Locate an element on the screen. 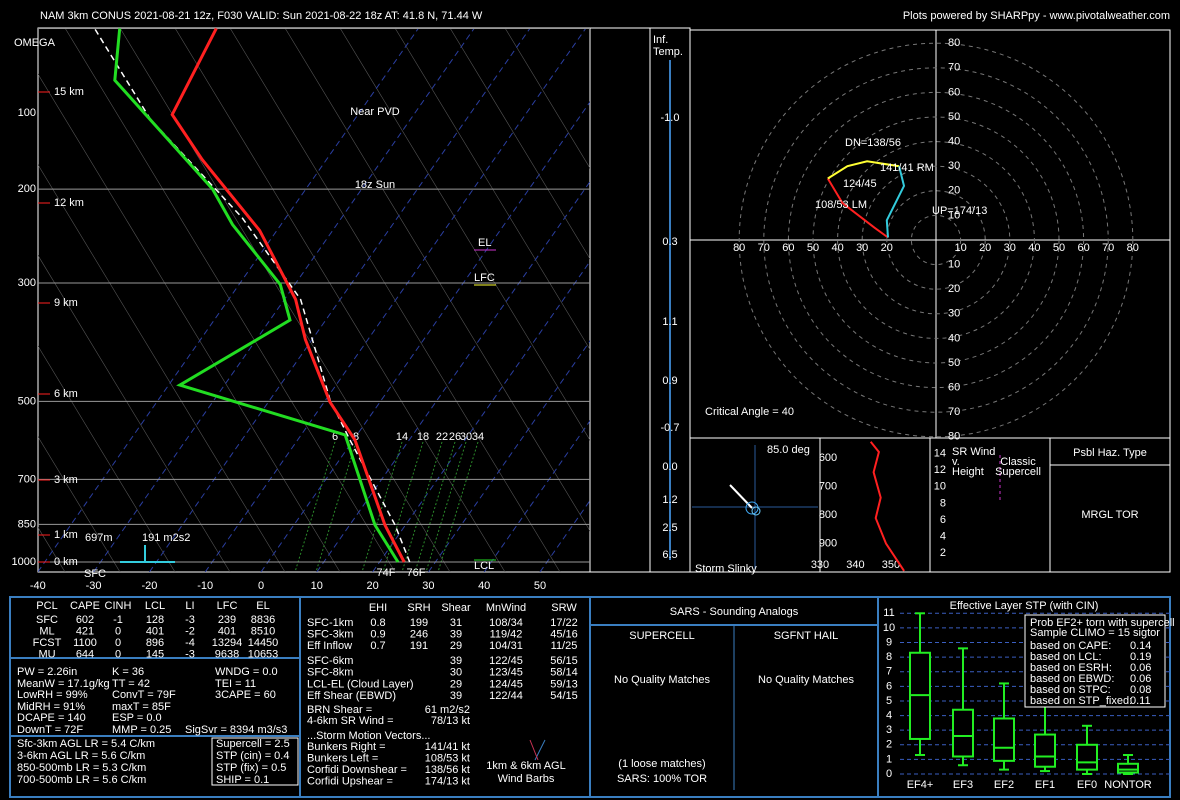 The height and width of the screenshot is (800, 1180). shear-header: SRW is located at coordinates (564, 608).